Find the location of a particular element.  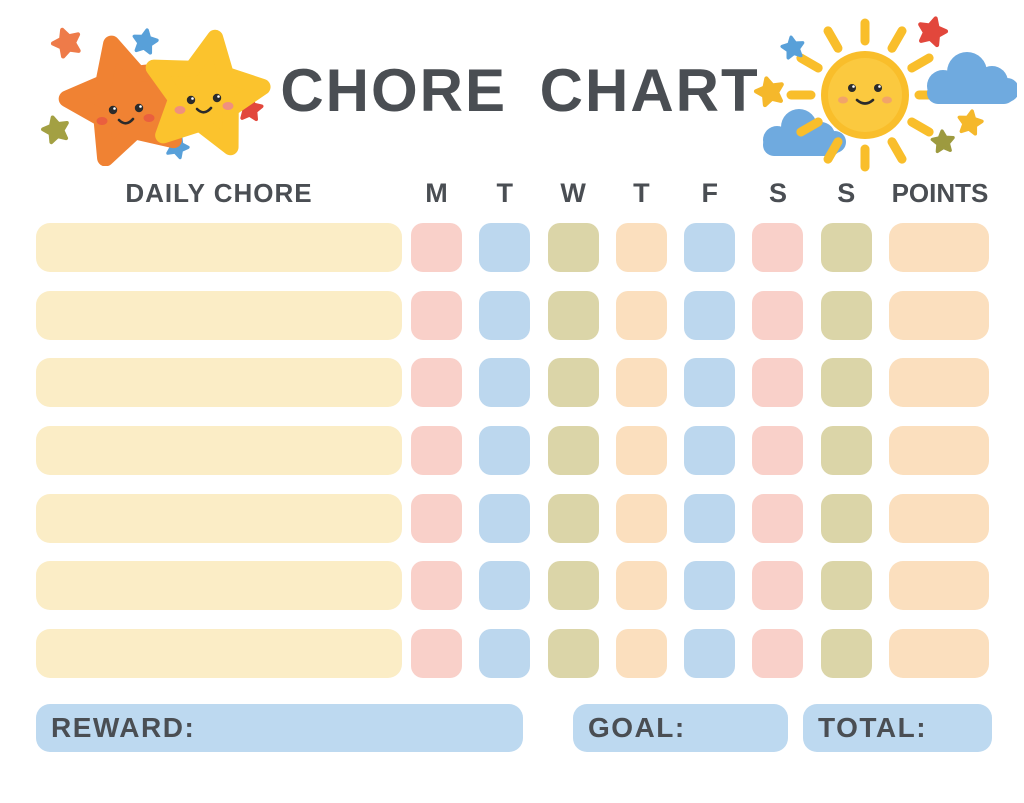

mini-star-red-icon is located at coordinates (932, 30).